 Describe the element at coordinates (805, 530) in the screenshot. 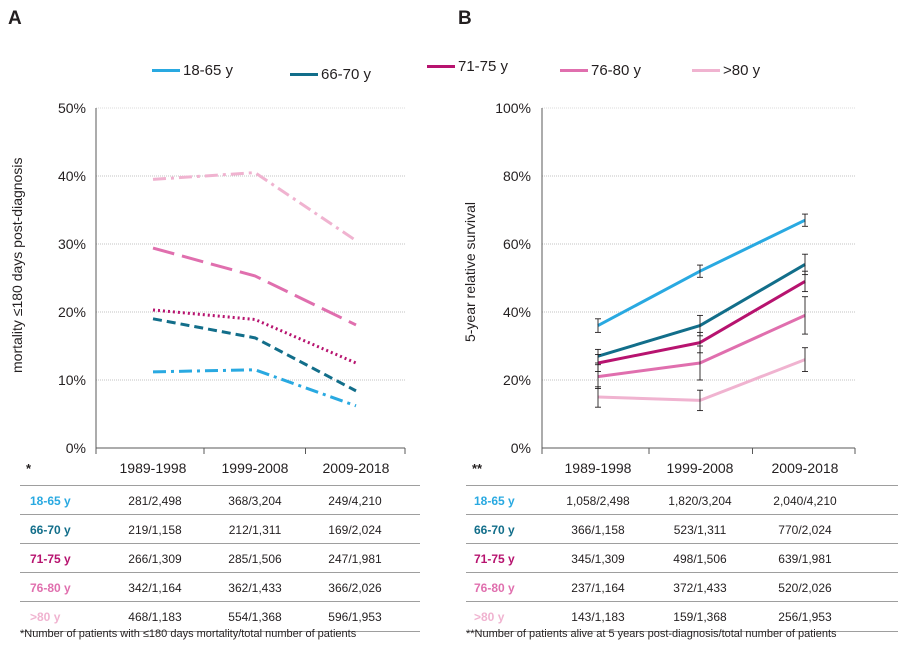

I see `table-cell: 770/2,024` at that location.